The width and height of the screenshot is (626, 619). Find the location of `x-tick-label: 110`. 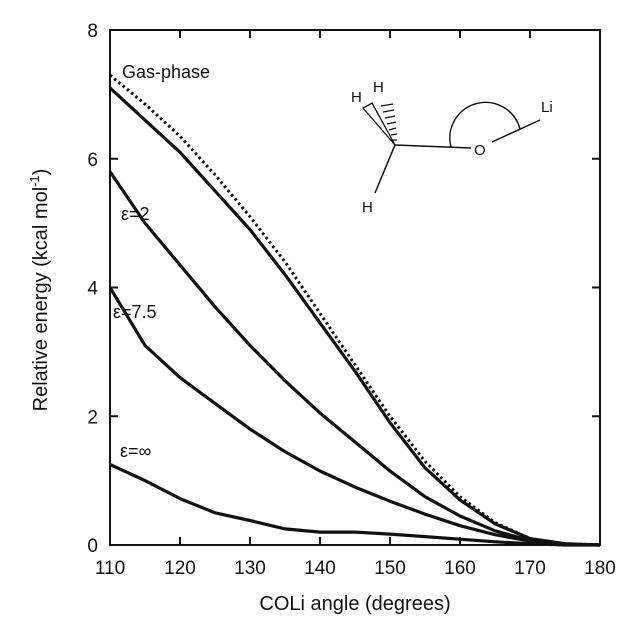

x-tick-label: 110 is located at coordinates (110, 568).